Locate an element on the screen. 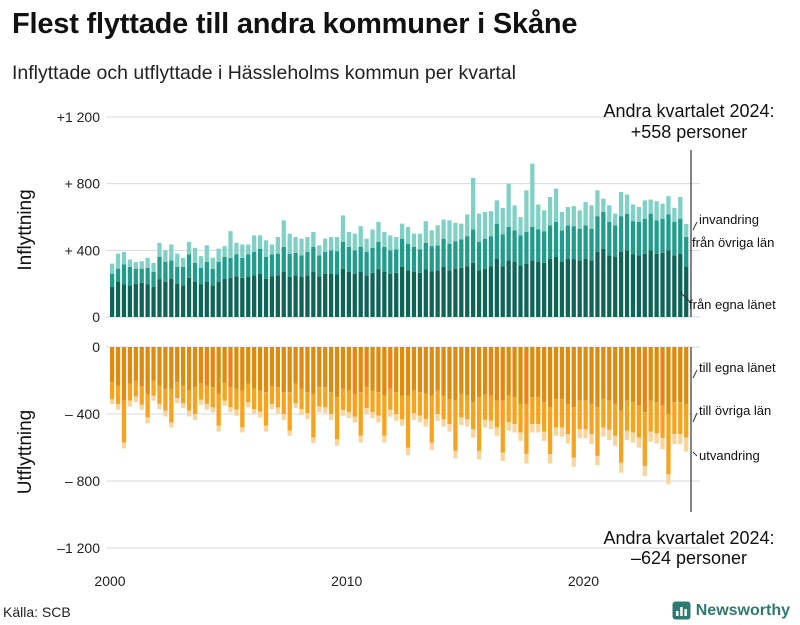 The height and width of the screenshot is (625, 800). brand-logo: Newsworthy is located at coordinates (731, 610).